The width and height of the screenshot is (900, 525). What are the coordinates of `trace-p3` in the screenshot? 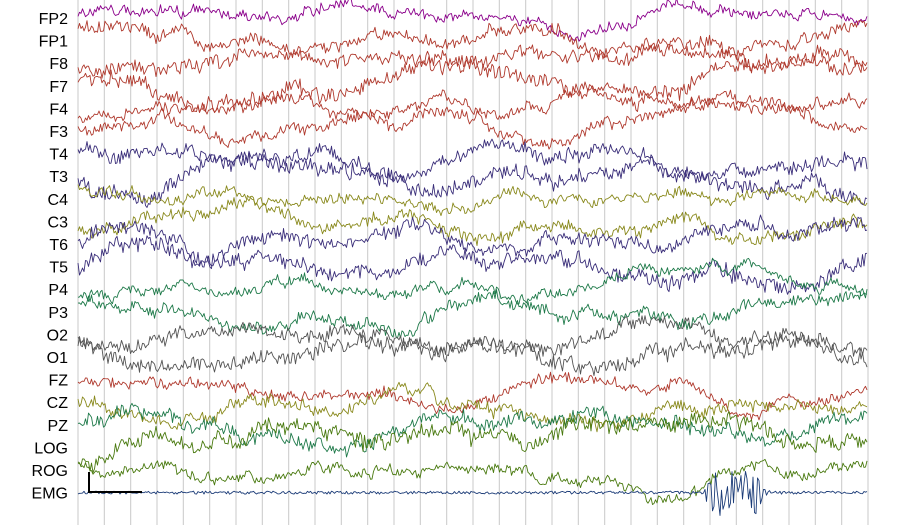 It's located at (472, 313).